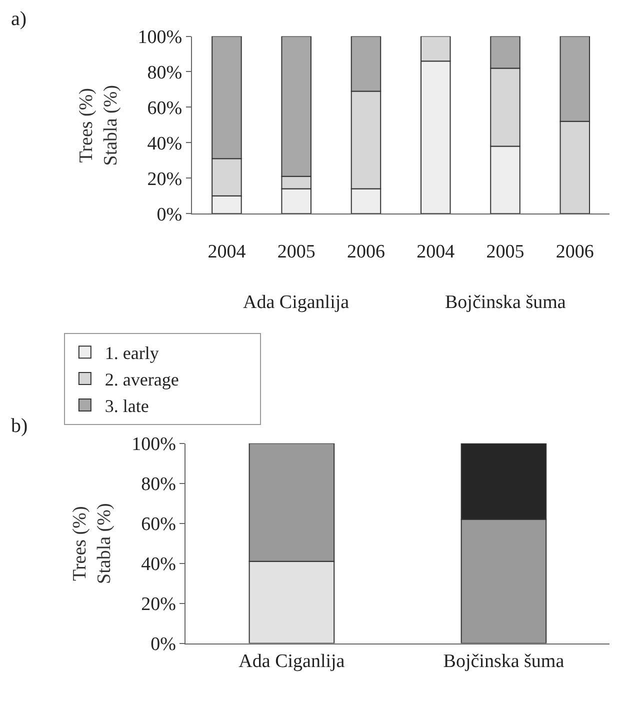  What do you see at coordinates (126, 406) in the screenshot?
I see `legend-label: 3. late` at bounding box center [126, 406].